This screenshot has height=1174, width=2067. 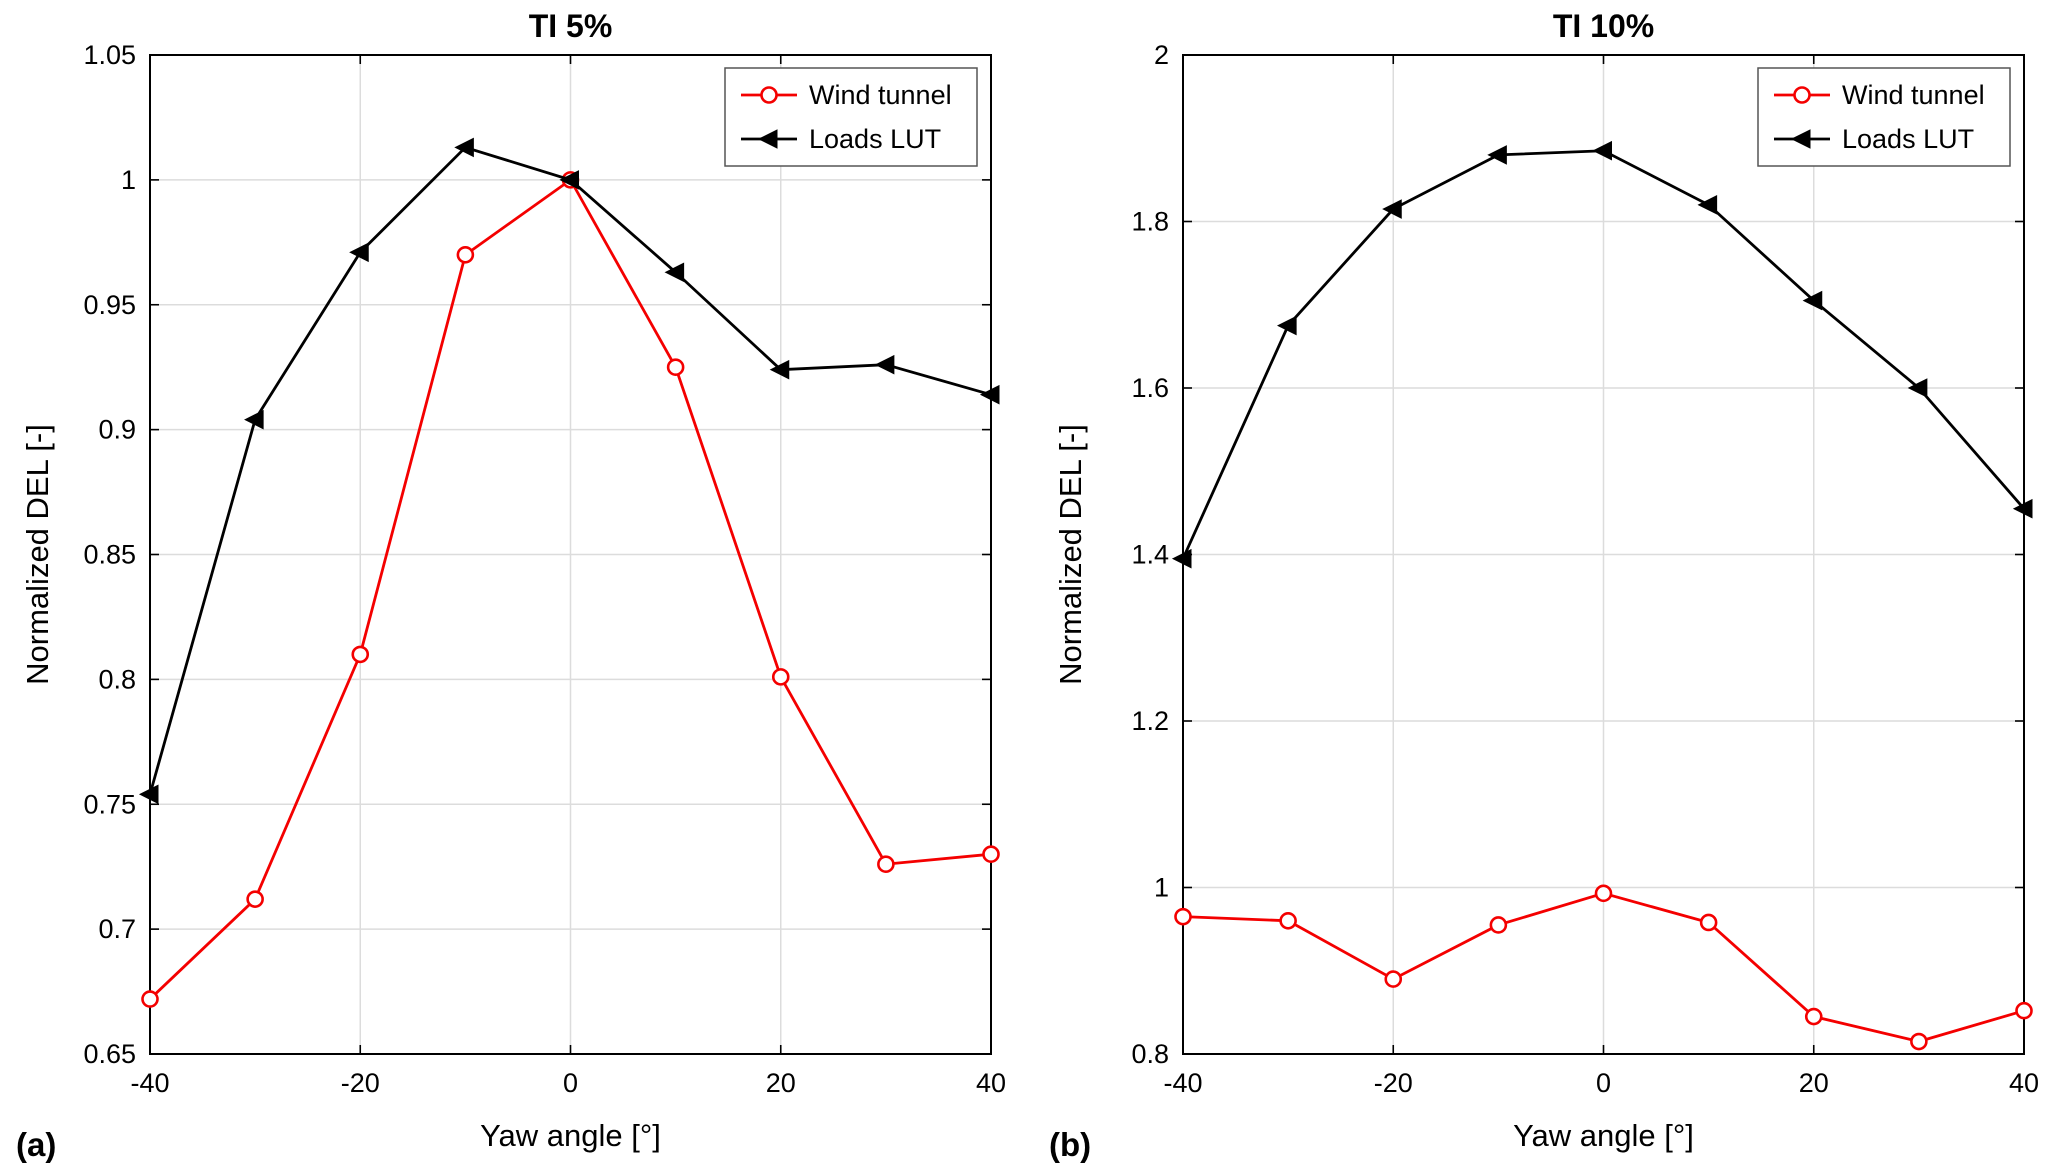 What do you see at coordinates (117, 929) in the screenshot?
I see `svg-text: 0.7` at bounding box center [117, 929].